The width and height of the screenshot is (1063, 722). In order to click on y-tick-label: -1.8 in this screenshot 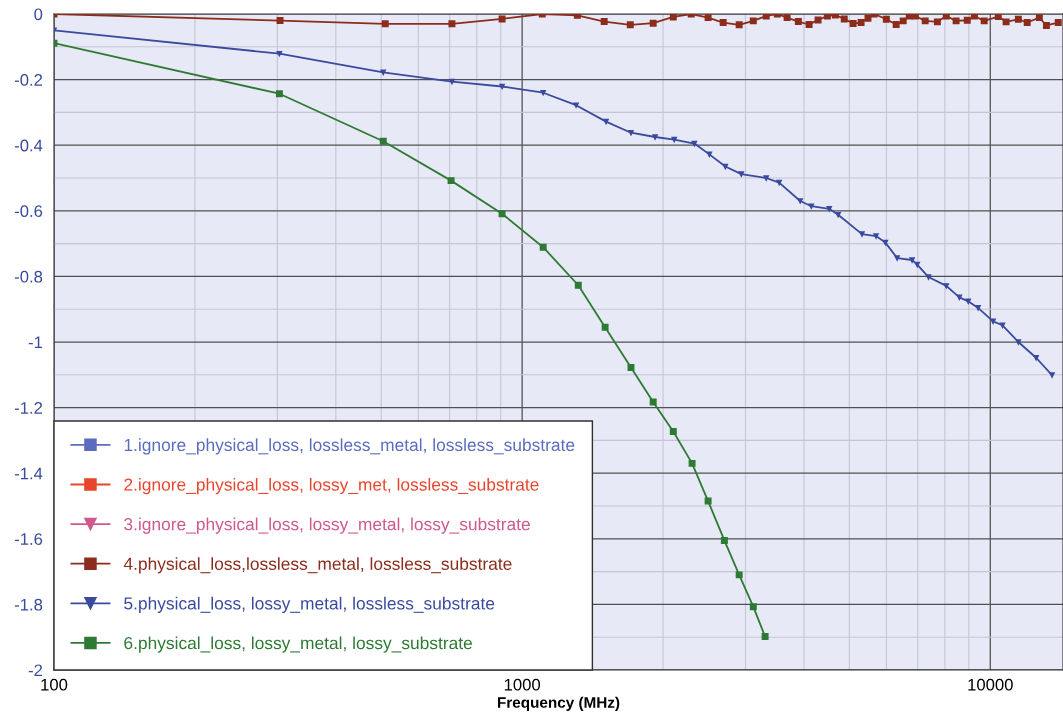, I will do `click(28, 604)`.